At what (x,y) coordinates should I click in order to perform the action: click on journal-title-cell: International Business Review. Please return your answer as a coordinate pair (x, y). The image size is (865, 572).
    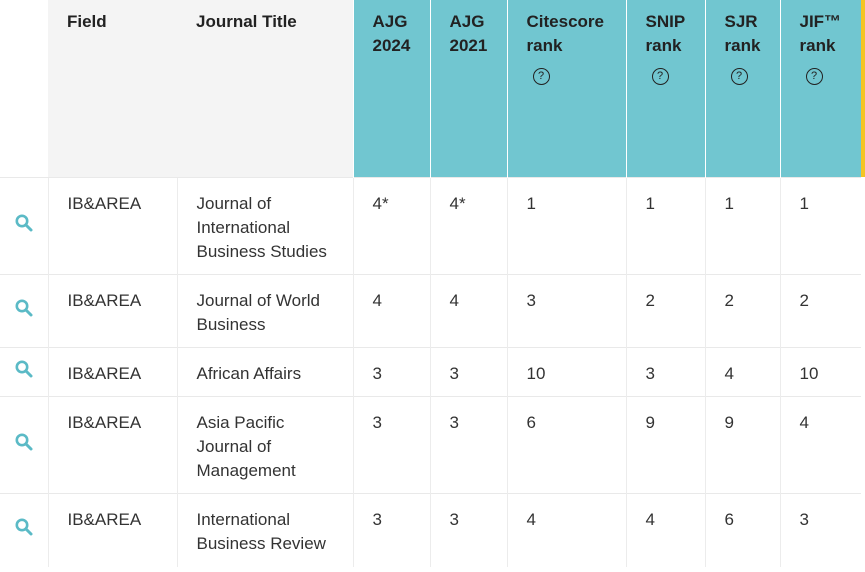
    Looking at the image, I should click on (264, 530).